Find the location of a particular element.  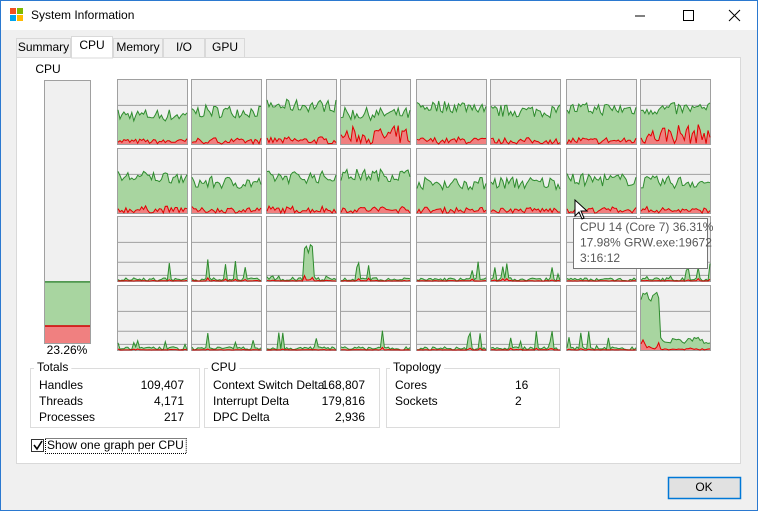

ok-button-label: OK is located at coordinates (703, 487).